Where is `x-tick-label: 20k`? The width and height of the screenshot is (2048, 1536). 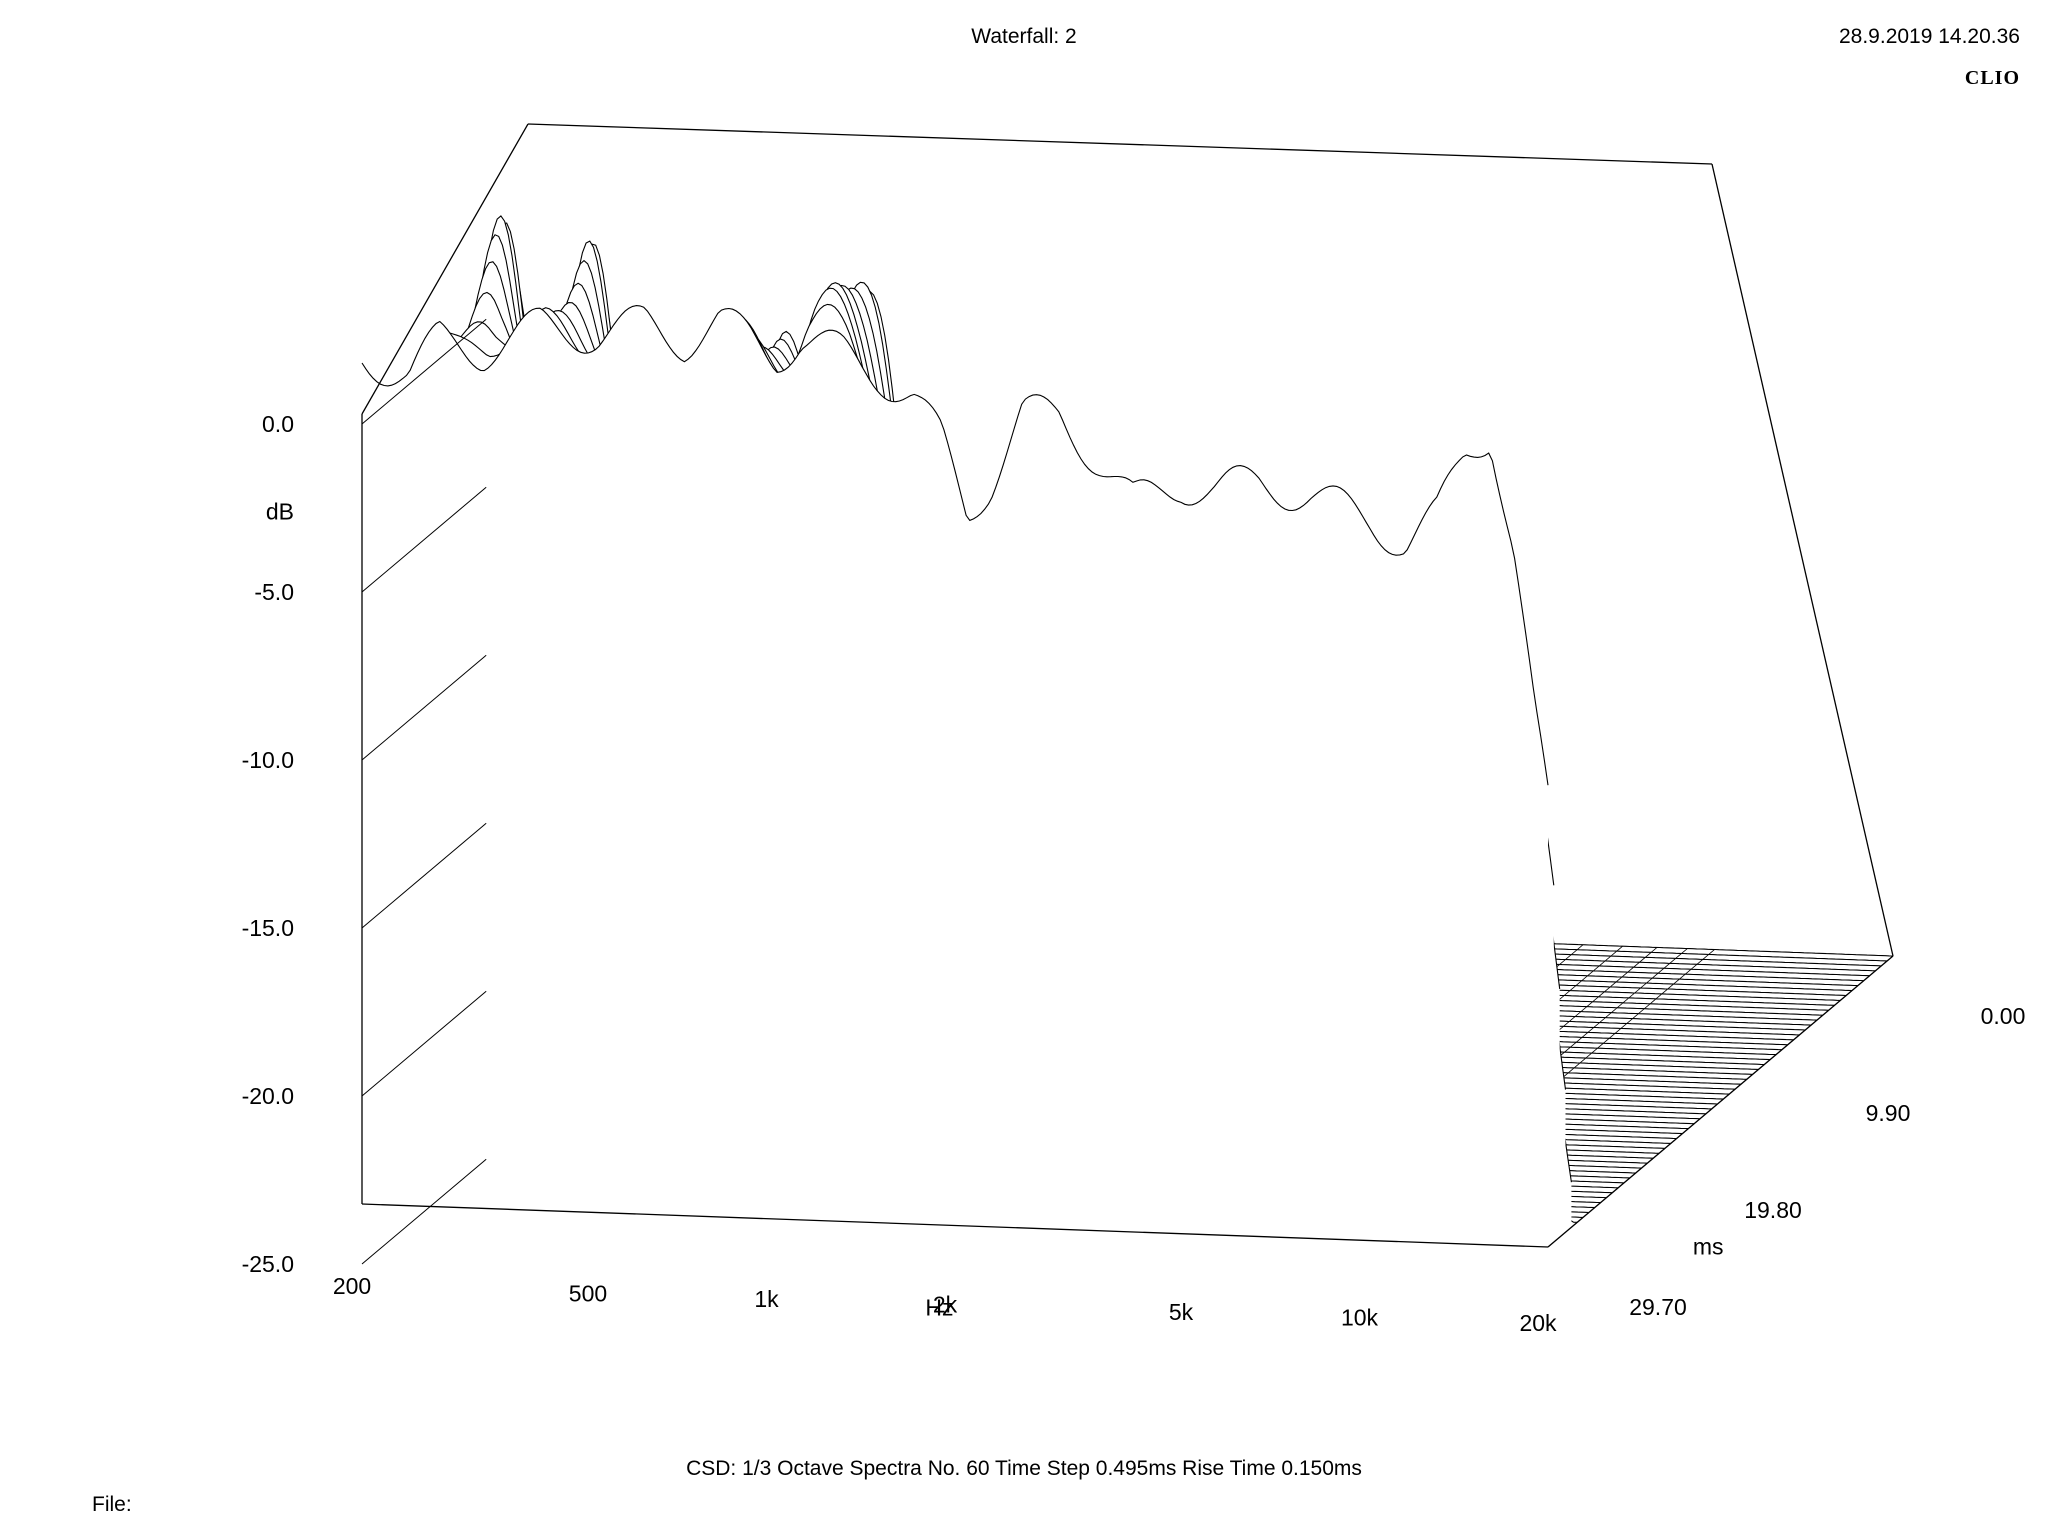 x-tick-label: 20k is located at coordinates (1538, 1323).